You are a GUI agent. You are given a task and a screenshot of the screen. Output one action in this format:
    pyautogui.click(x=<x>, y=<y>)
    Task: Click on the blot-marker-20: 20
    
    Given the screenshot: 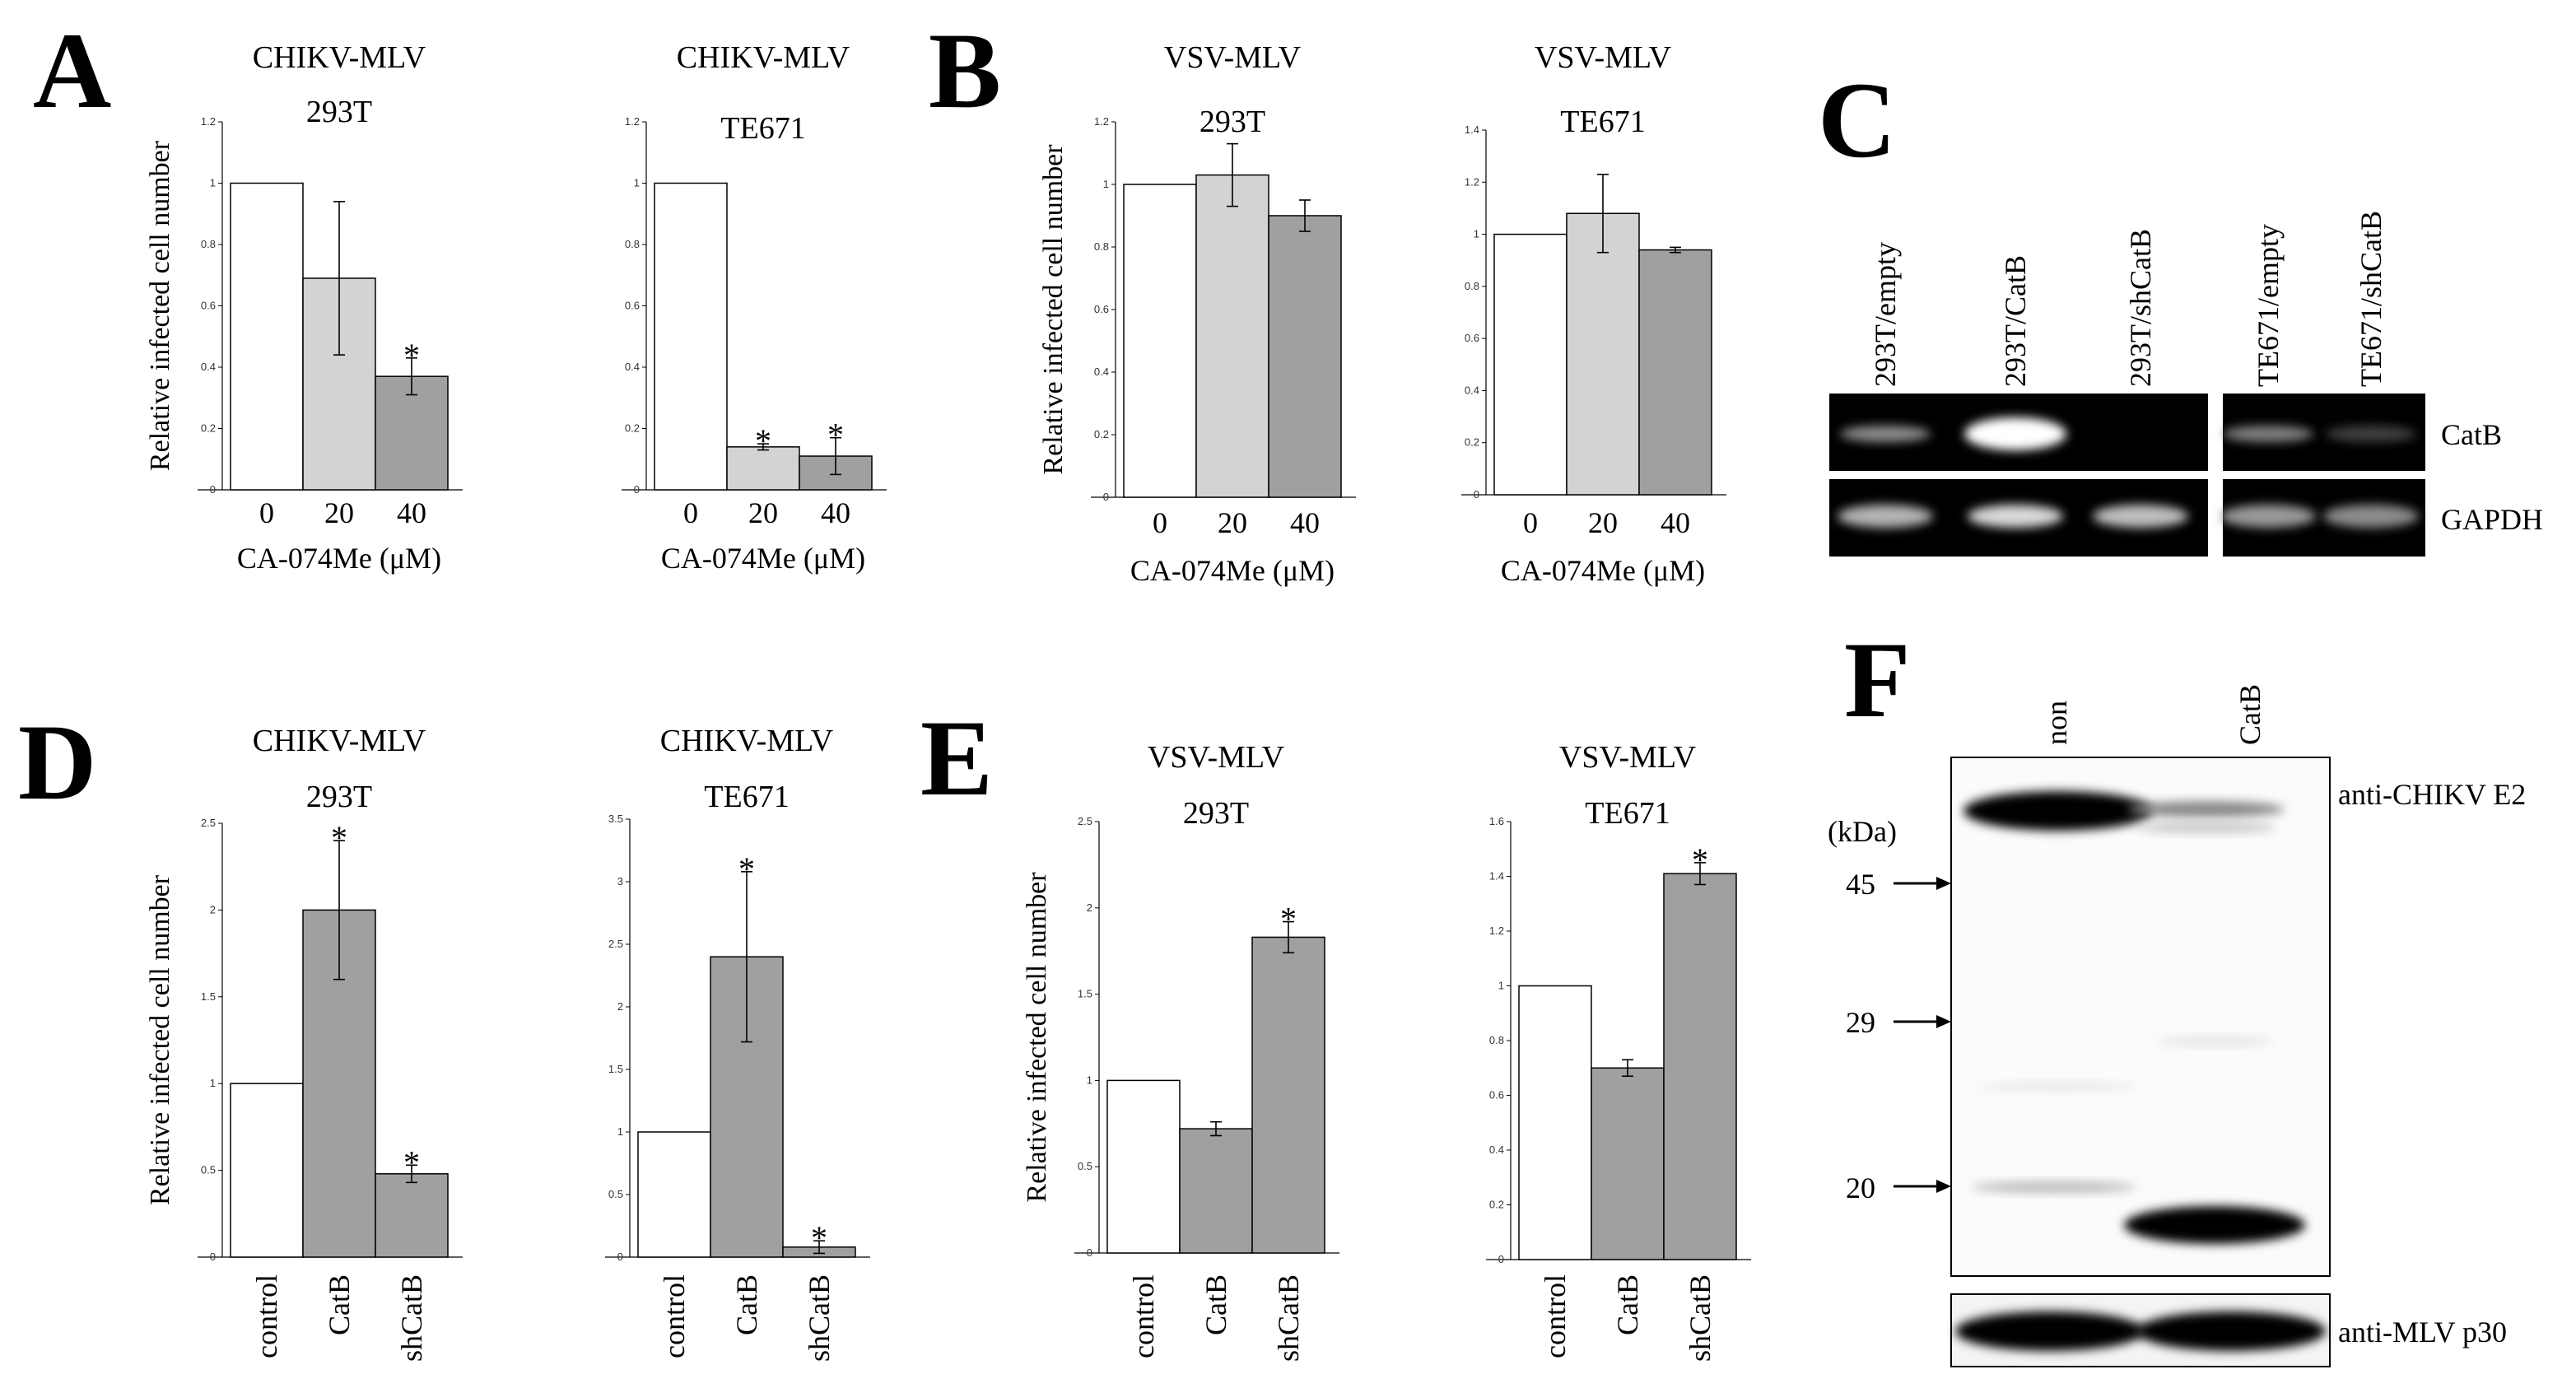 What is the action you would take?
    pyautogui.click(x=1861, y=1187)
    